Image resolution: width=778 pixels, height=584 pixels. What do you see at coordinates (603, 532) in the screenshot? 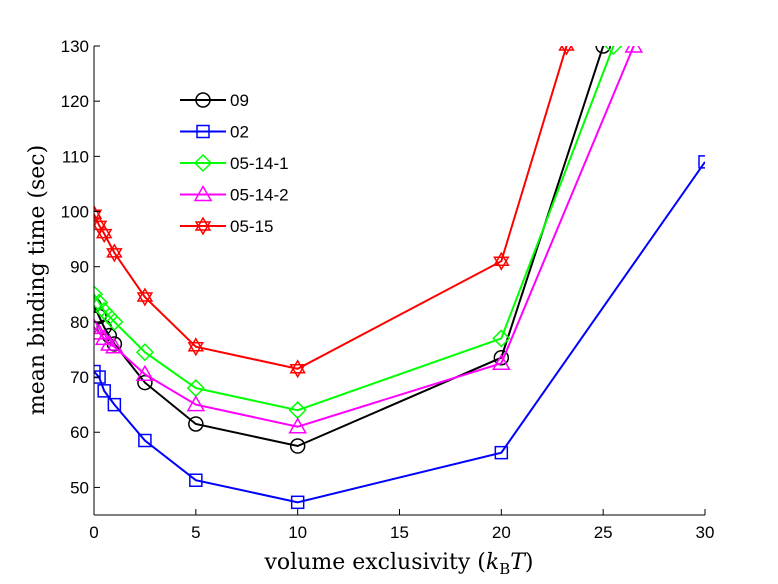
I see `x-tick-label-25: 25` at bounding box center [603, 532].